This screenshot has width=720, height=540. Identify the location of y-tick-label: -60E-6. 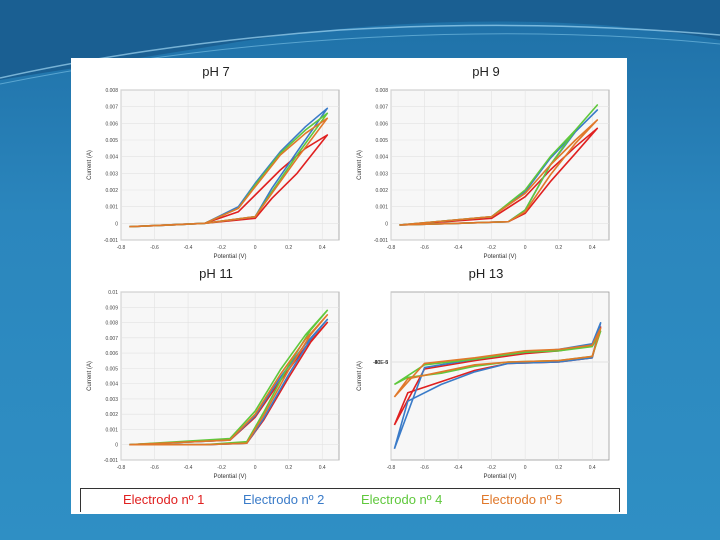
(380, 363).